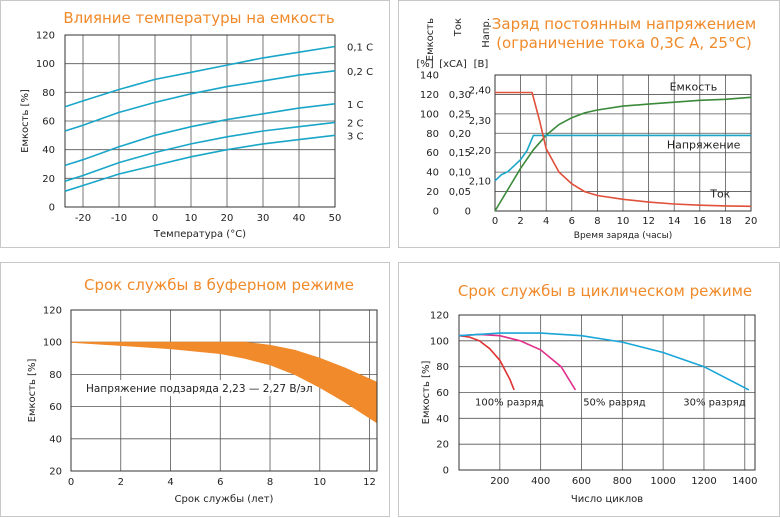  What do you see at coordinates (360, 72) in the screenshot?
I see `series-label: 0,2 C` at bounding box center [360, 72].